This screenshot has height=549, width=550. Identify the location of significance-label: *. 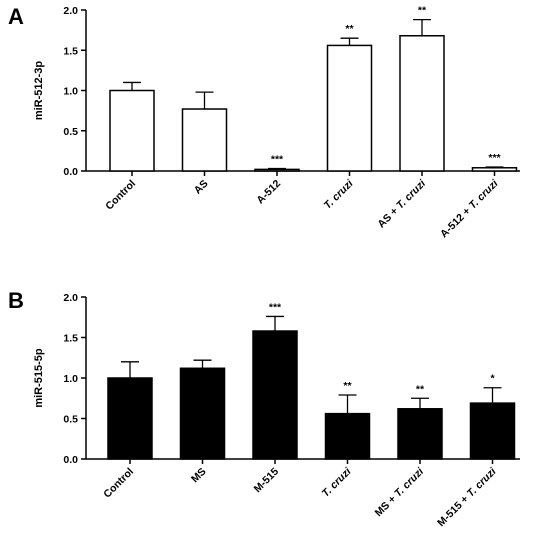
(492, 379).